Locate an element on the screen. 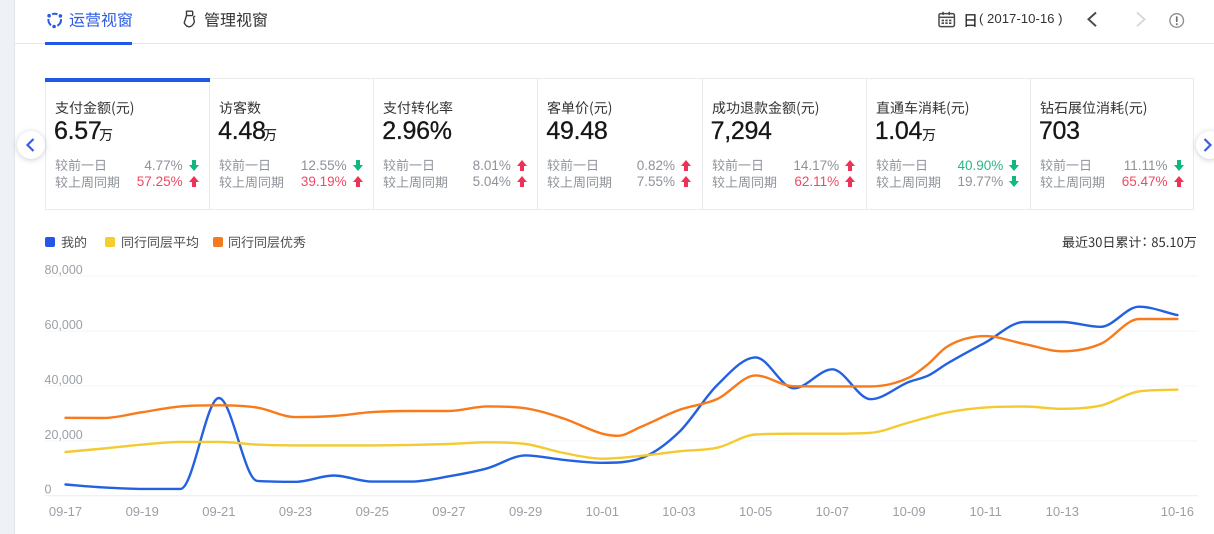 The width and height of the screenshot is (1214, 534). svg-text: 60,000 is located at coordinates (64, 325).